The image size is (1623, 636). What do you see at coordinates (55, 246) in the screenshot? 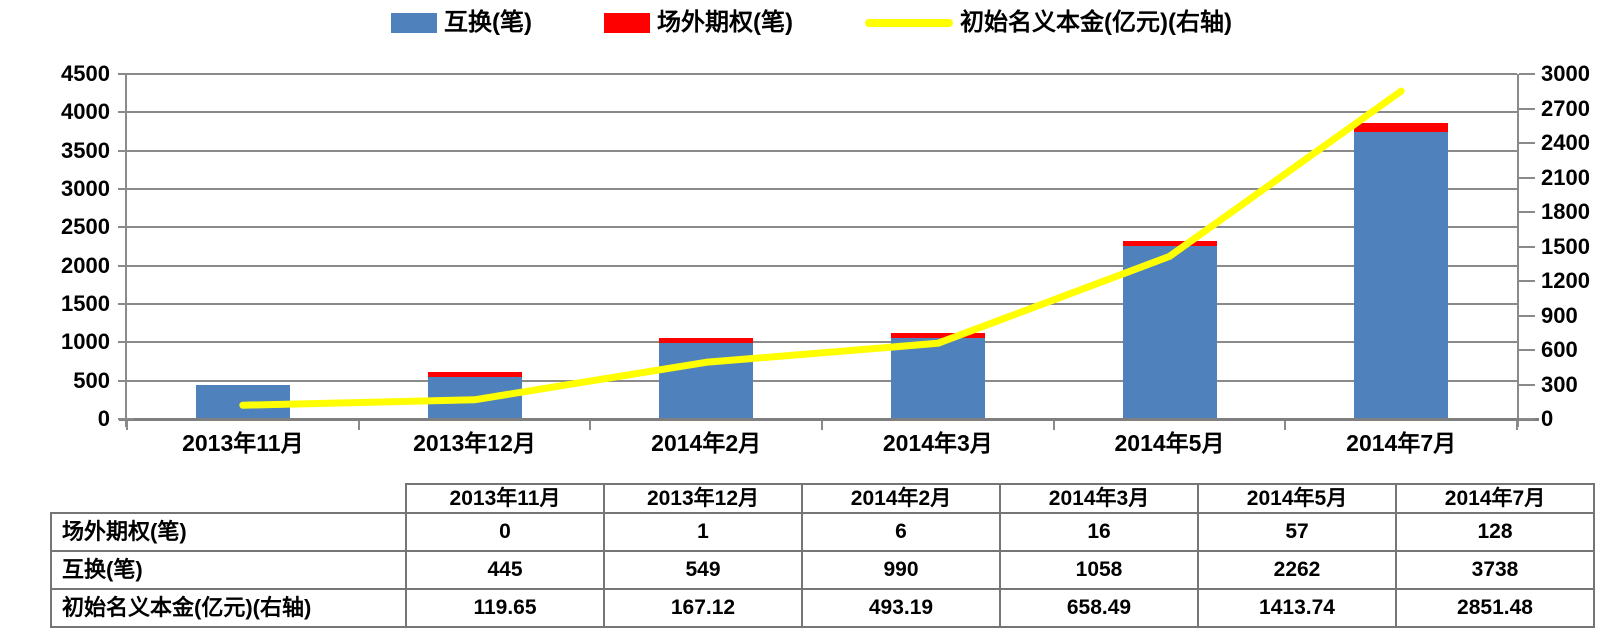
I see `left-axis-labels: 0 500 1000 1500 2000 2500 3000 3500 4000 4500` at bounding box center [55, 246].